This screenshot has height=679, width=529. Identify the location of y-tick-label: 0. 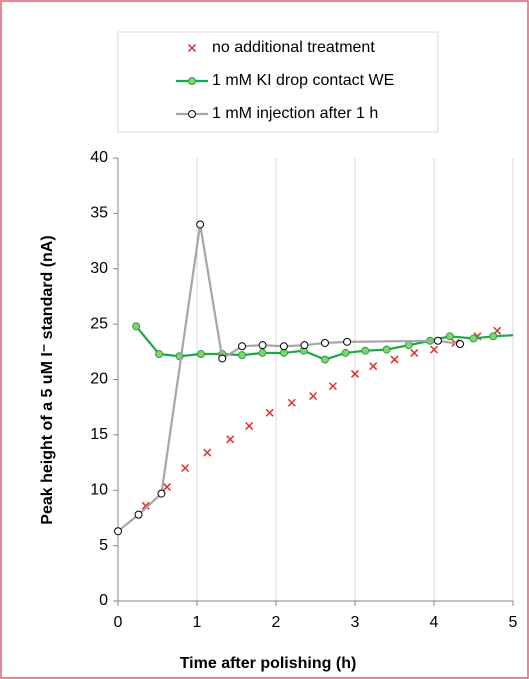
(103, 600).